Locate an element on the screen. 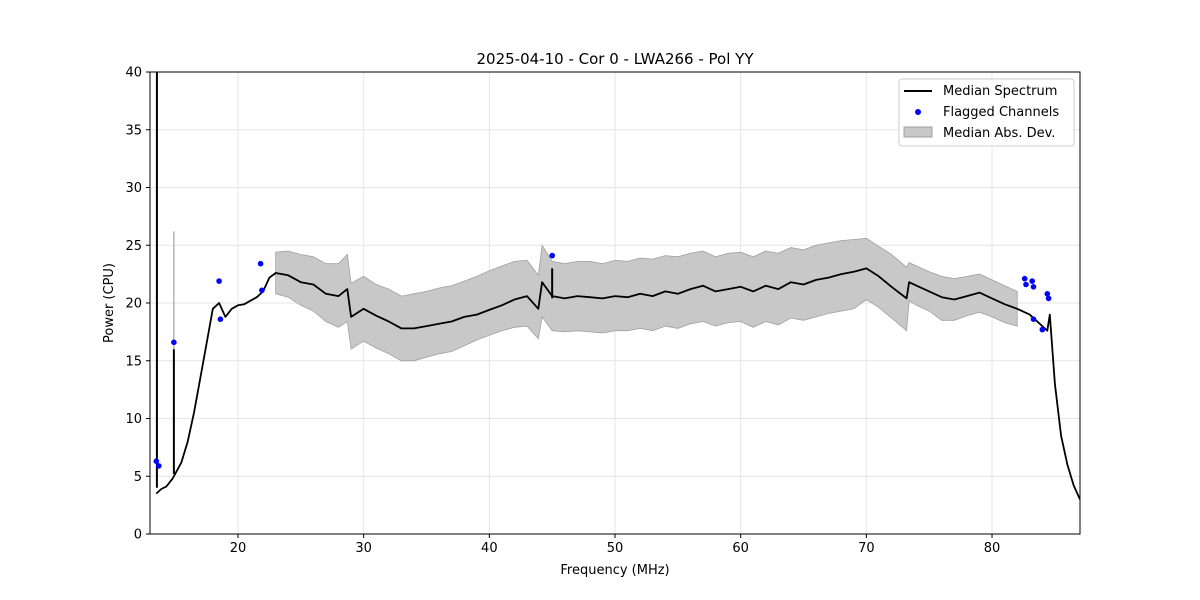 The width and height of the screenshot is (1200, 600). y-tick-label: 25 is located at coordinates (133, 246).